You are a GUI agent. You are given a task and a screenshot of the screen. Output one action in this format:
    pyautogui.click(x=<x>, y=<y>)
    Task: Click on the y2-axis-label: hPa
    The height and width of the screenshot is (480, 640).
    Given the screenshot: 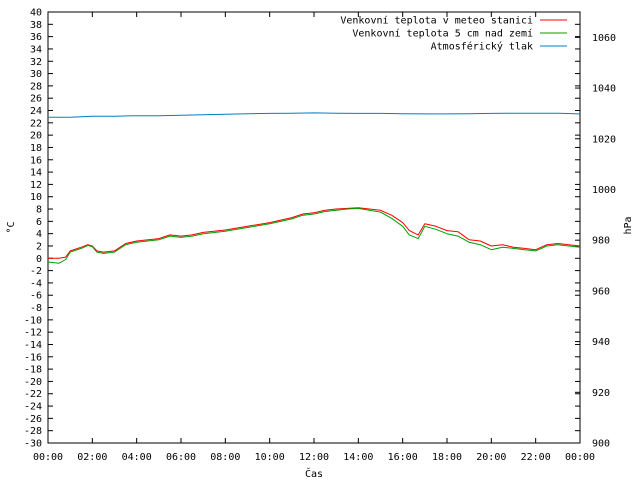 What is the action you would take?
    pyautogui.click(x=628, y=225)
    